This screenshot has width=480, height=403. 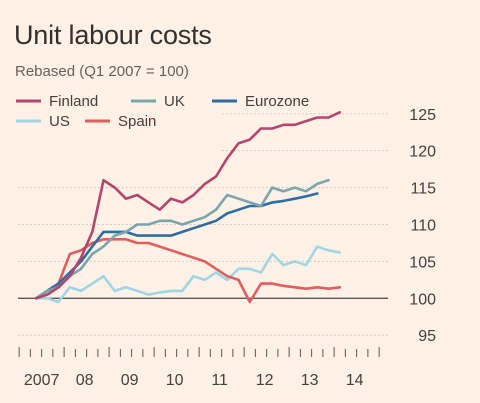 I want to click on x-tick-label: 13, so click(x=310, y=380).